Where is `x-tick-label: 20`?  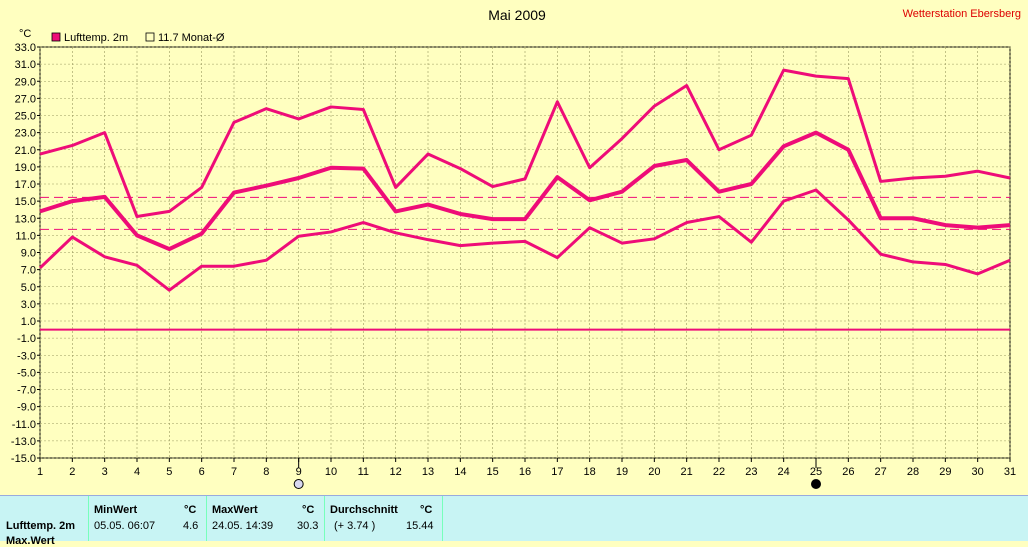
x-tick-label: 20 is located at coordinates (654, 472).